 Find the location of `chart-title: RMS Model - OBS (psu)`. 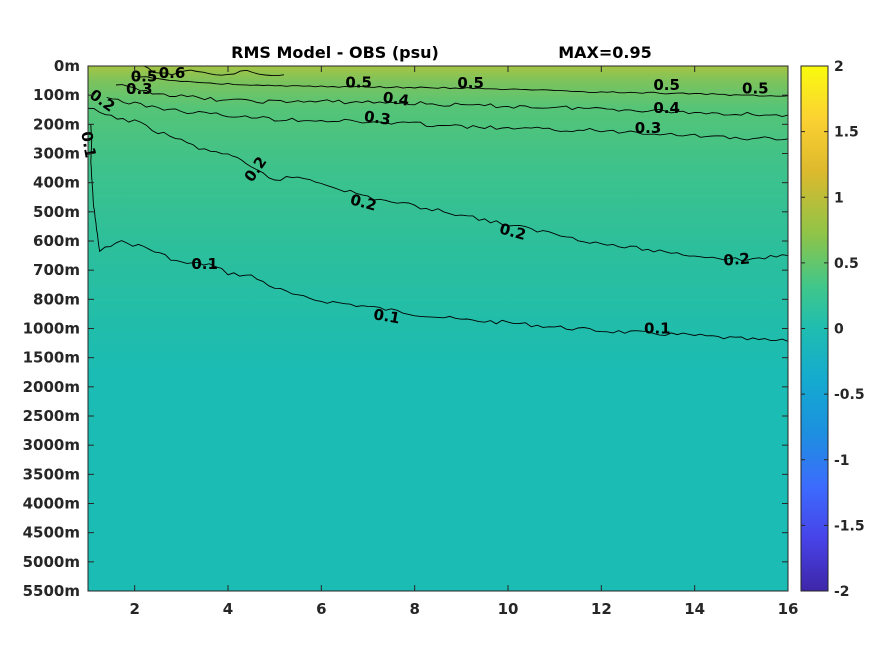

chart-title: RMS Model - OBS (psu) is located at coordinates (335, 52).